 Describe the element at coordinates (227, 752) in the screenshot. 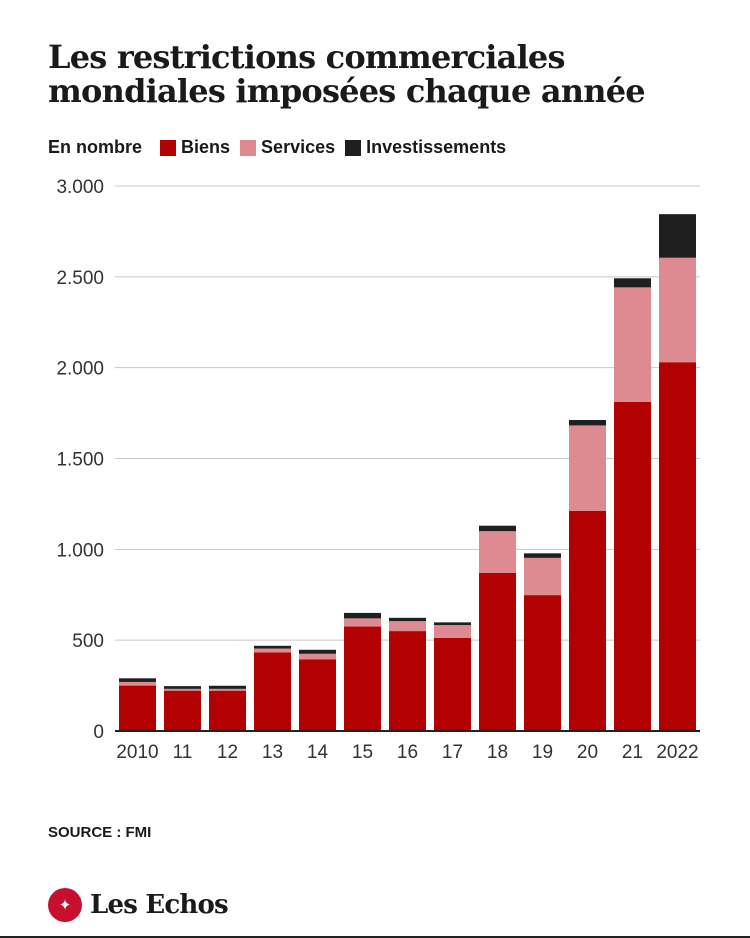

I see `x-tick-label: 12` at that location.